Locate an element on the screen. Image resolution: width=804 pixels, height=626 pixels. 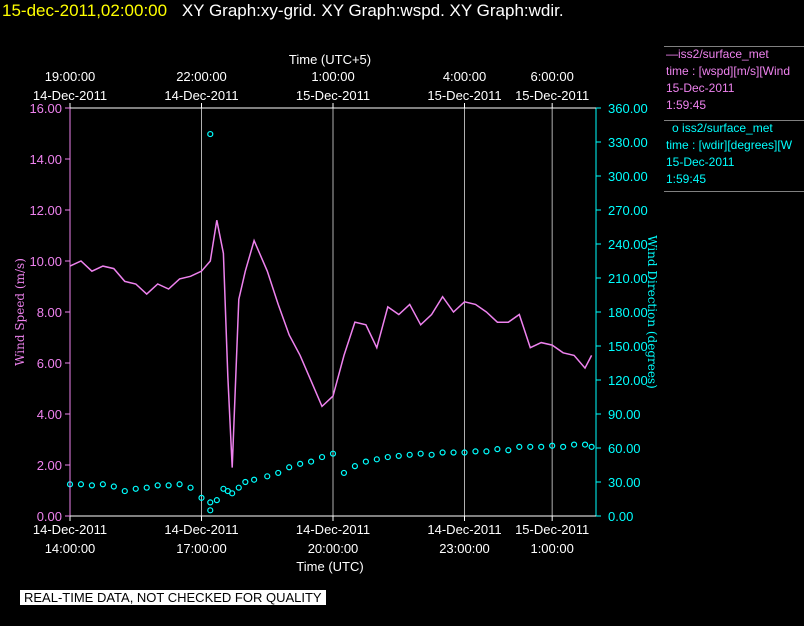
y-left-tick-label: 6.00 is located at coordinates (49, 363).